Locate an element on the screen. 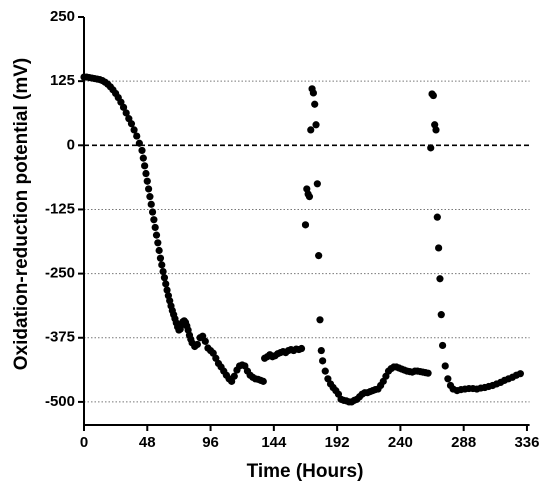  x-tick-label: 192 is located at coordinates (337, 442).